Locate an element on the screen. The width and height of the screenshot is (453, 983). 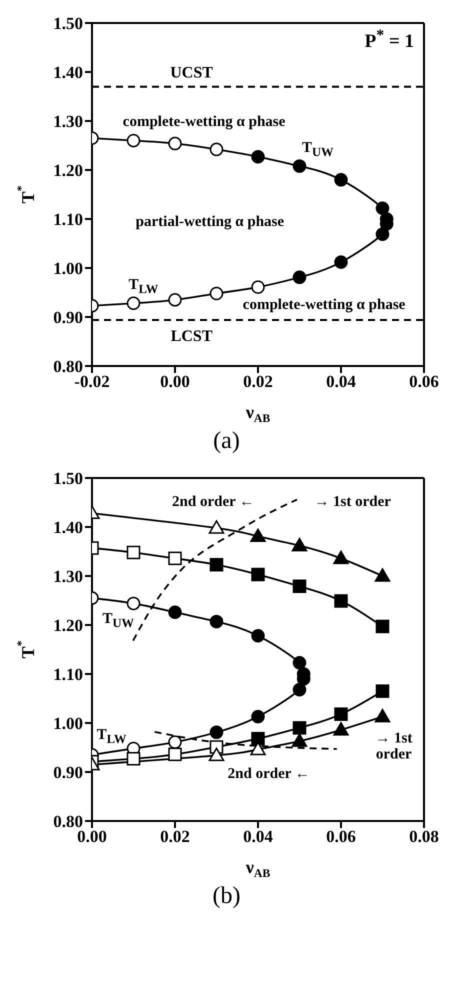
x-tick-label: 0.08 is located at coordinates (424, 836).